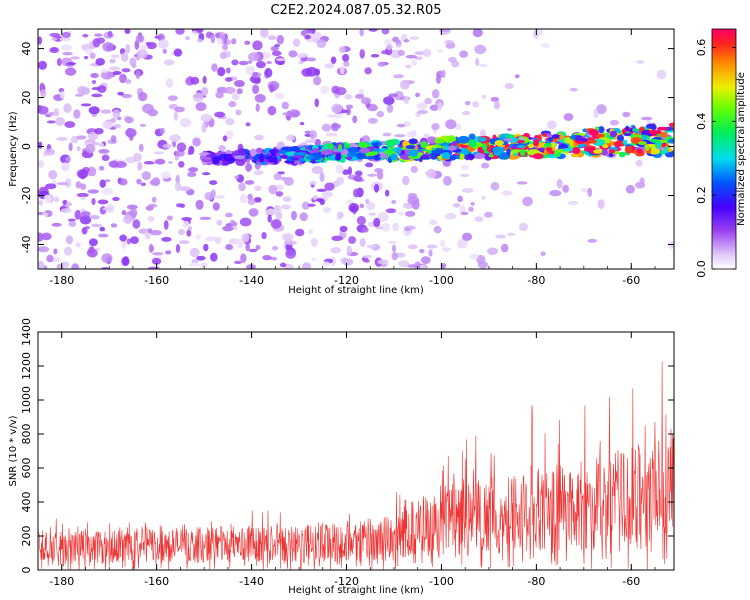 This screenshot has height=600, width=750. What do you see at coordinates (26, 332) in the screenshot?
I see `y-tick-label: 1400` at bounding box center [26, 332].